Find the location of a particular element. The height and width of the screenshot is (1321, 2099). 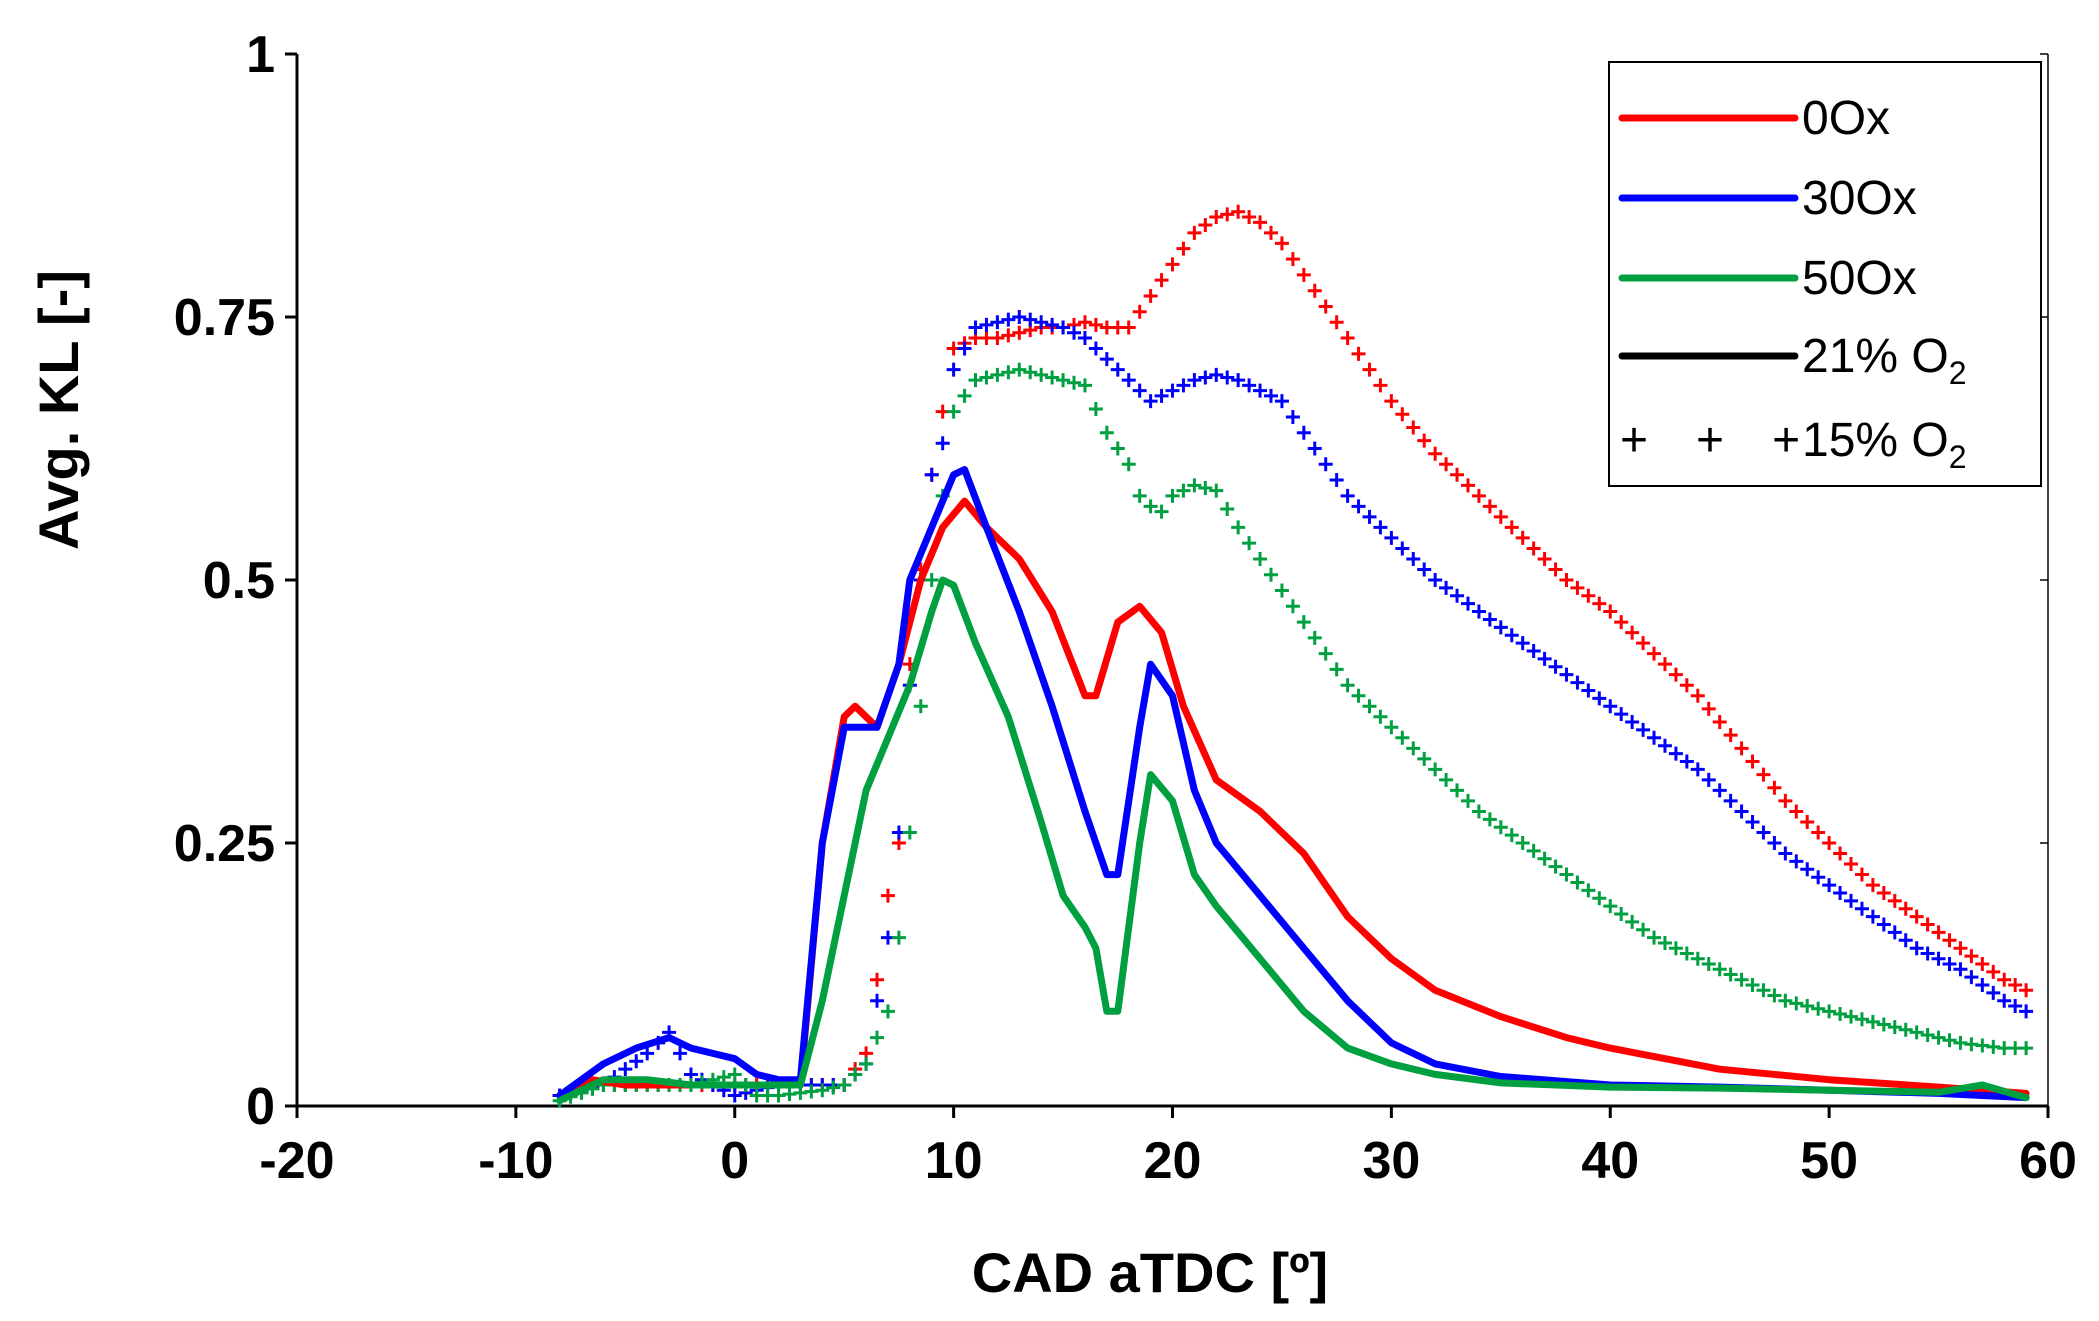

y-tick-label: 1 is located at coordinates (260, 55).